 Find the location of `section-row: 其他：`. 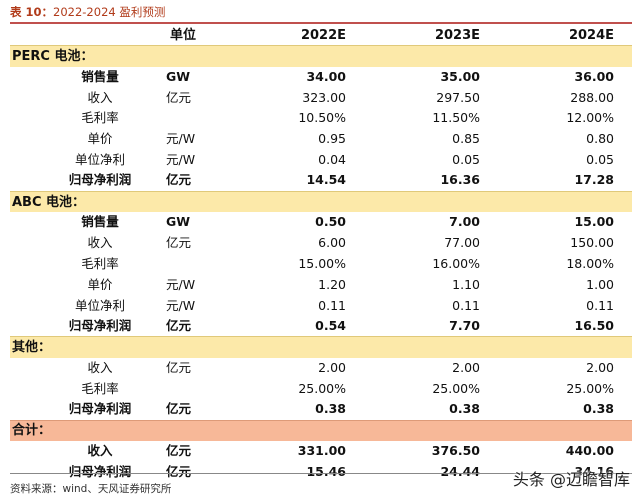

section-row: 其他： is located at coordinates (321, 347).